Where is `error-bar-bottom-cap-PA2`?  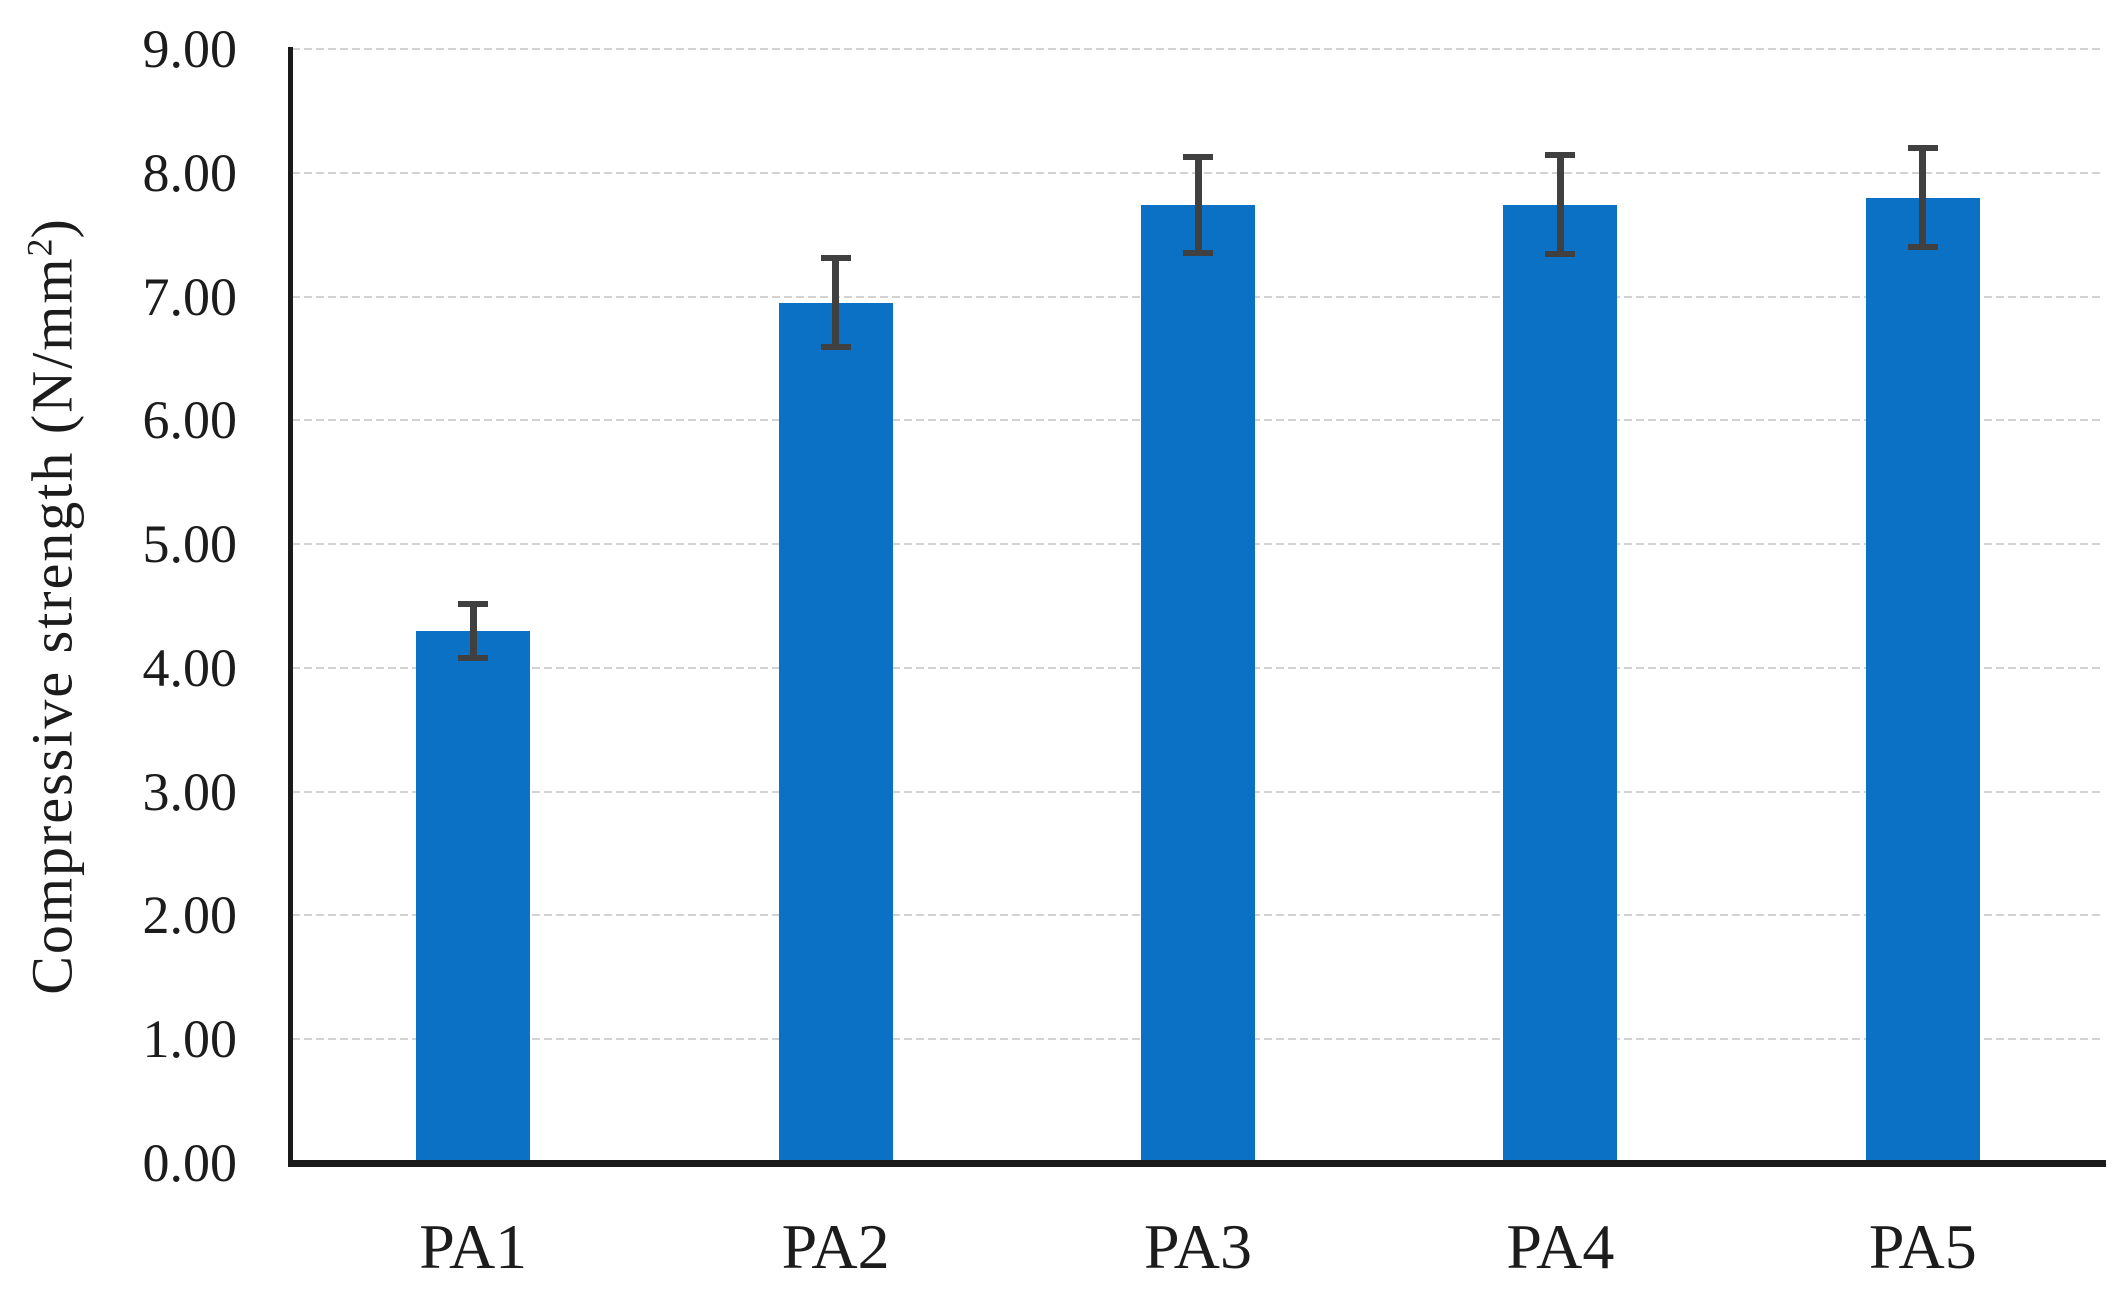
error-bar-bottom-cap-PA2 is located at coordinates (835, 347).